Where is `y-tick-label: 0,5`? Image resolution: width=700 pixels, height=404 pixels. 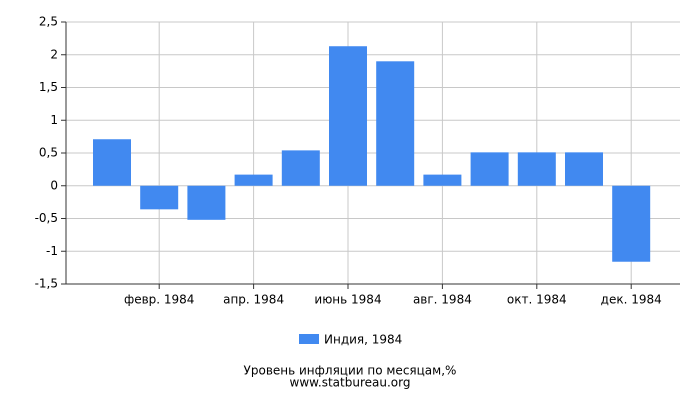
y-tick-label: 0,5 is located at coordinates (48, 153).